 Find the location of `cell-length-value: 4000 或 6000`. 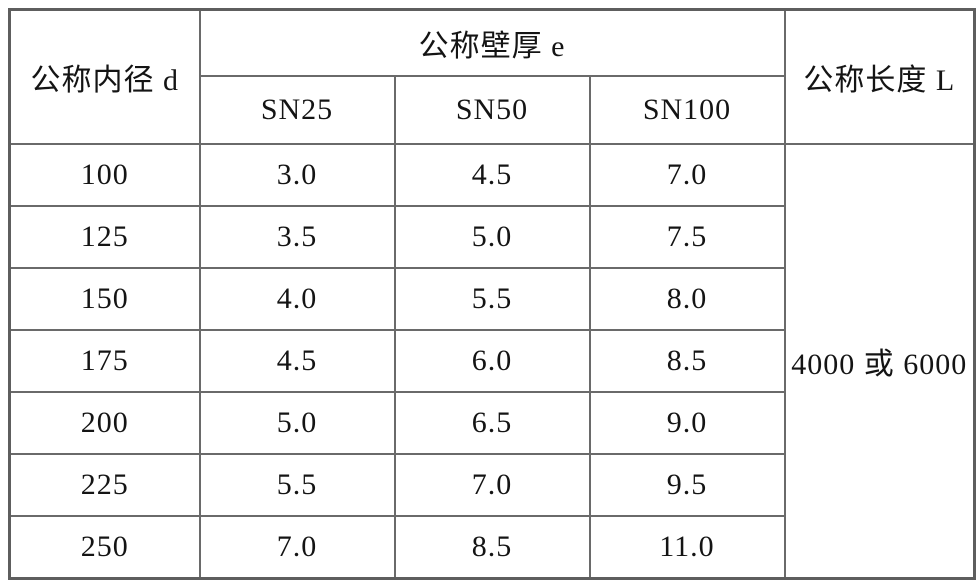

cell-length-value: 4000 或 6000 is located at coordinates (879, 361).